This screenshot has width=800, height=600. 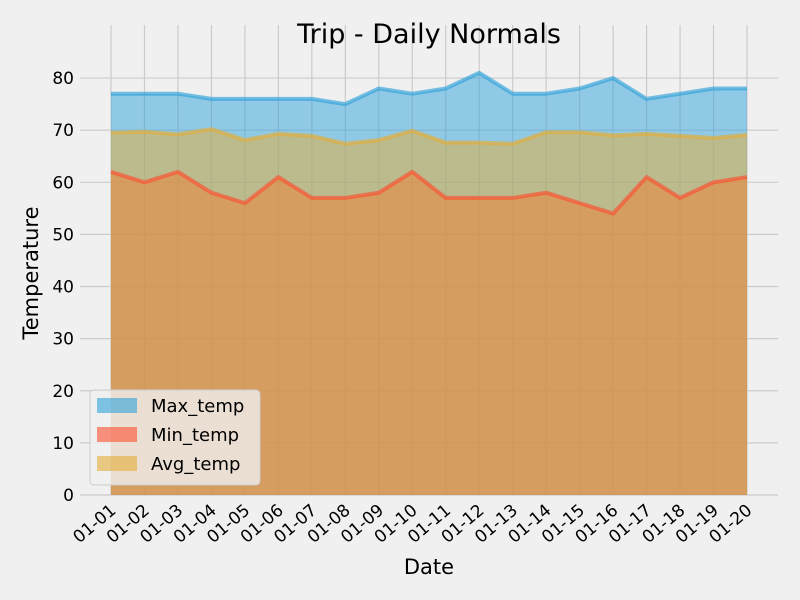 What do you see at coordinates (63, 444) in the screenshot?
I see `y-tick-label: 10` at bounding box center [63, 444].